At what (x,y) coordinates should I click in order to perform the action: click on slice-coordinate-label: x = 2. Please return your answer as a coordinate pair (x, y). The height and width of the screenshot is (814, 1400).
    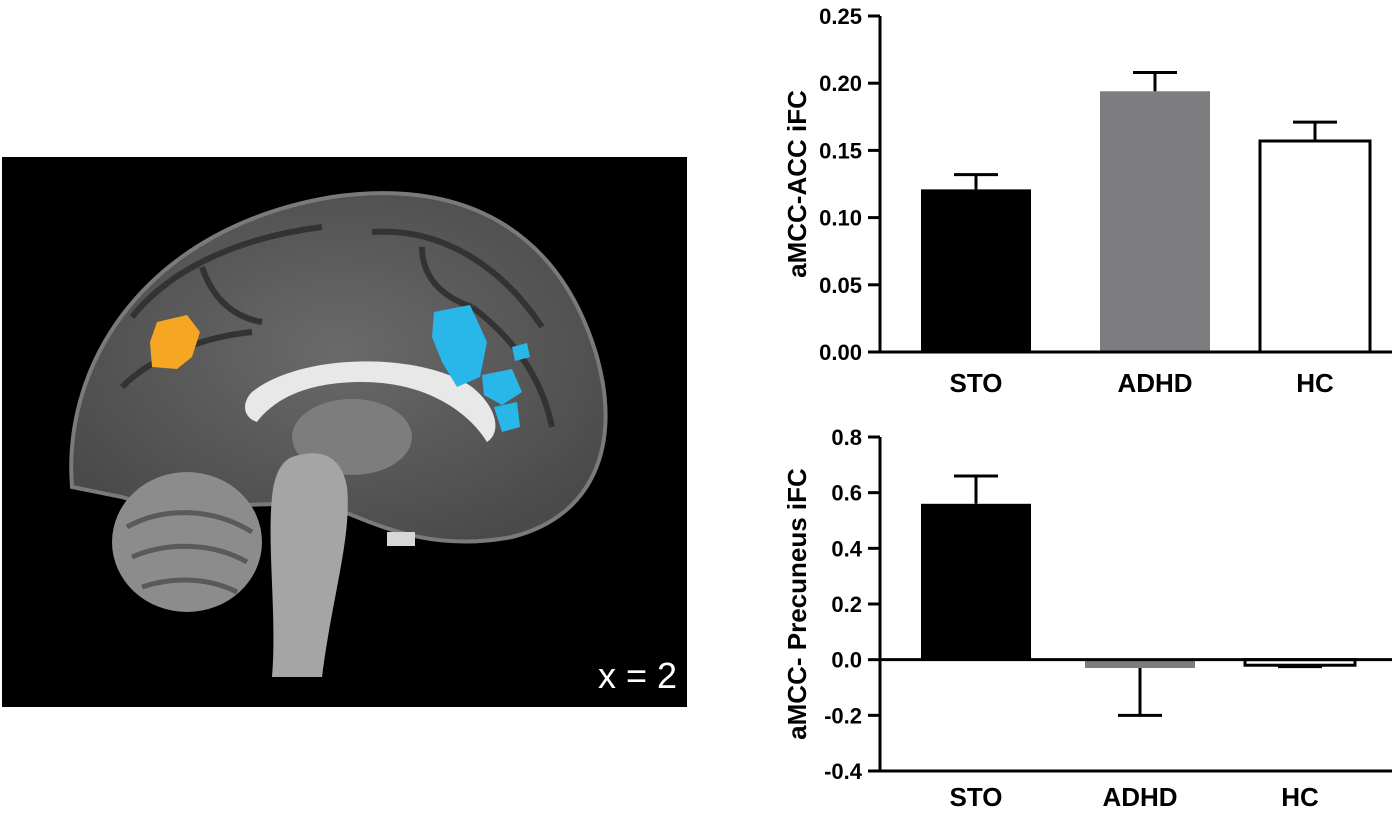
    Looking at the image, I should click on (637, 675).